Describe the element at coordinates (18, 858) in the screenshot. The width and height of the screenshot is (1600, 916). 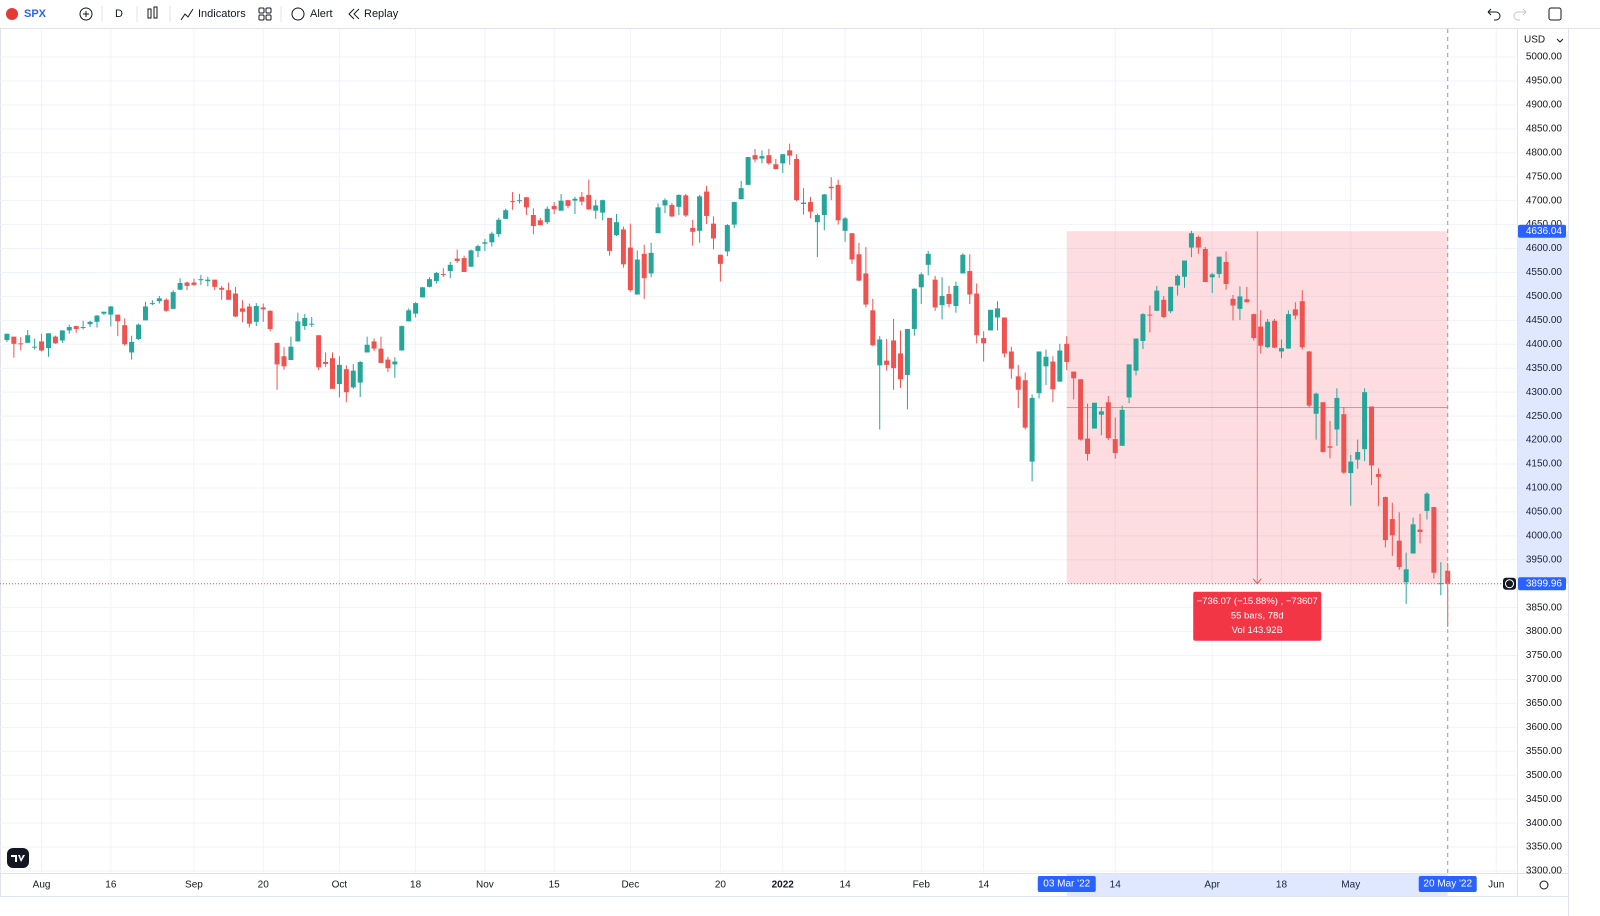
I see `logo-bg` at that location.